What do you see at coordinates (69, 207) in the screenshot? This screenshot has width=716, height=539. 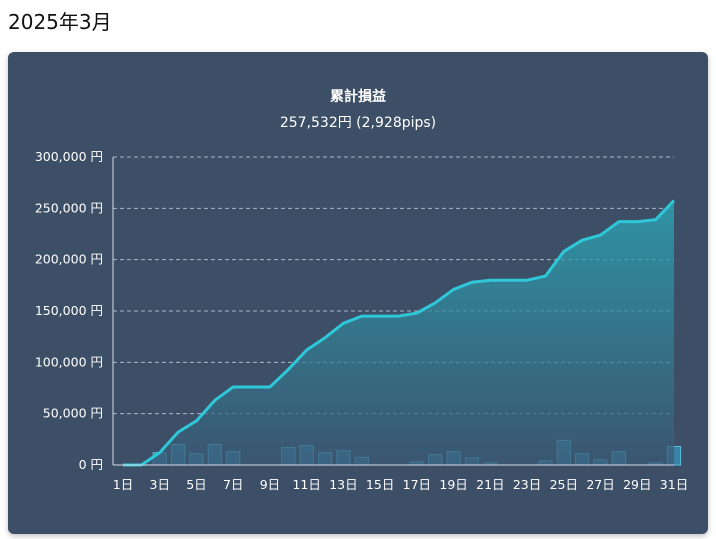 I see `y-tick-label: 250,000 円` at bounding box center [69, 207].